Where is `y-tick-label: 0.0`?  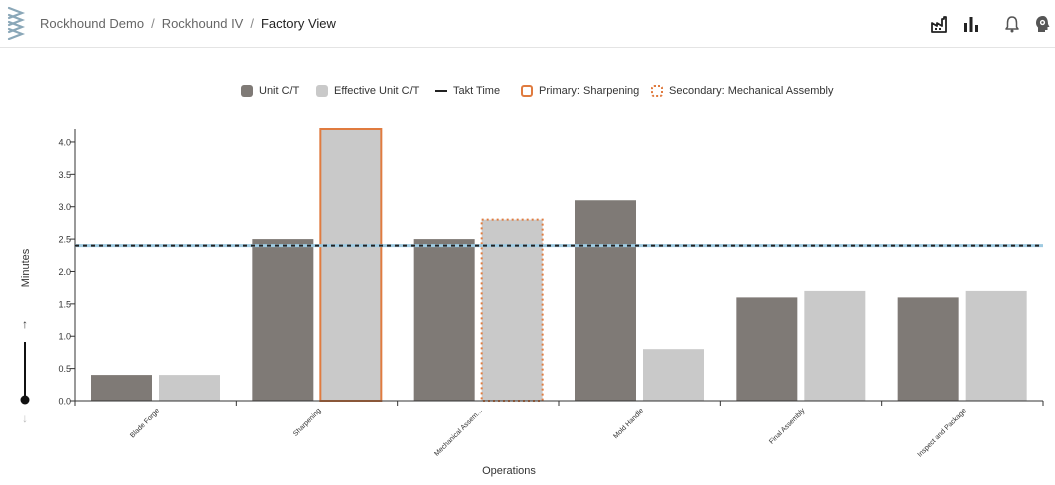
y-tick-label: 0.0 is located at coordinates (64, 402).